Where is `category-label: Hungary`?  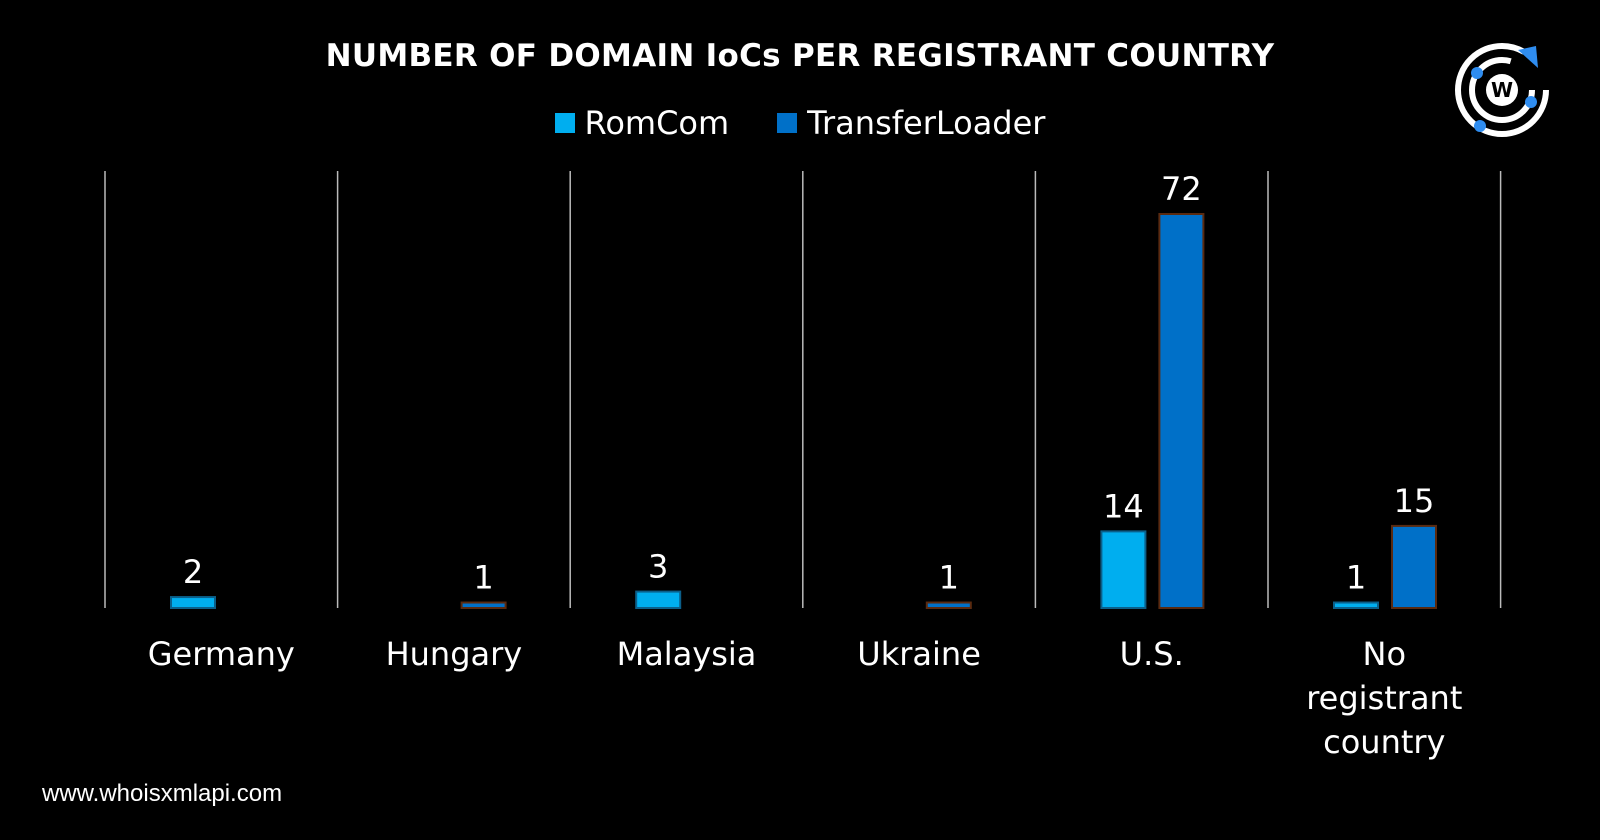
category-label: Hungary is located at coordinates (454, 654).